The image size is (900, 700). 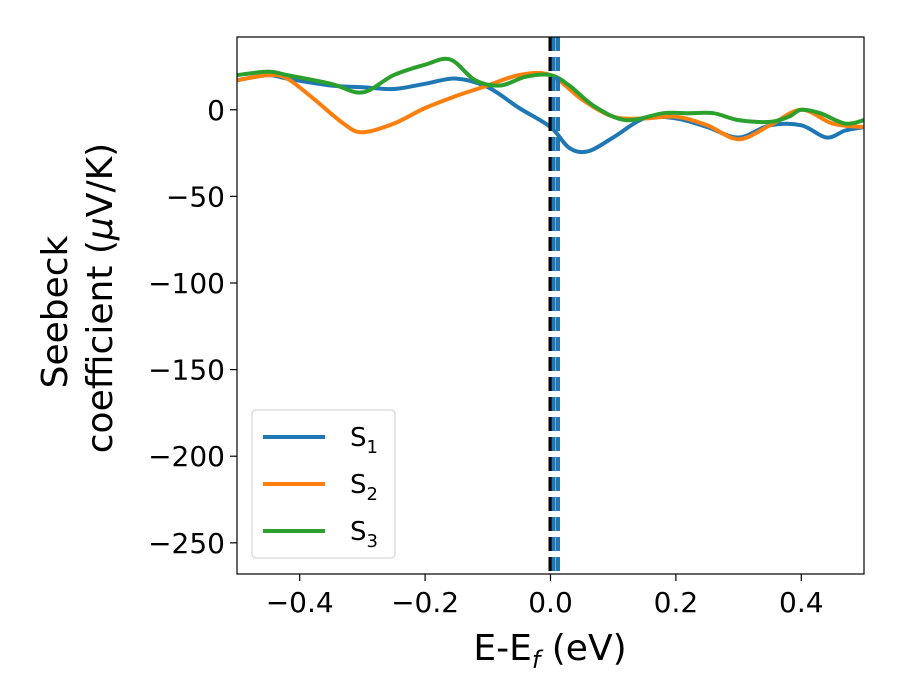 I want to click on series-layer, so click(x=550, y=105).